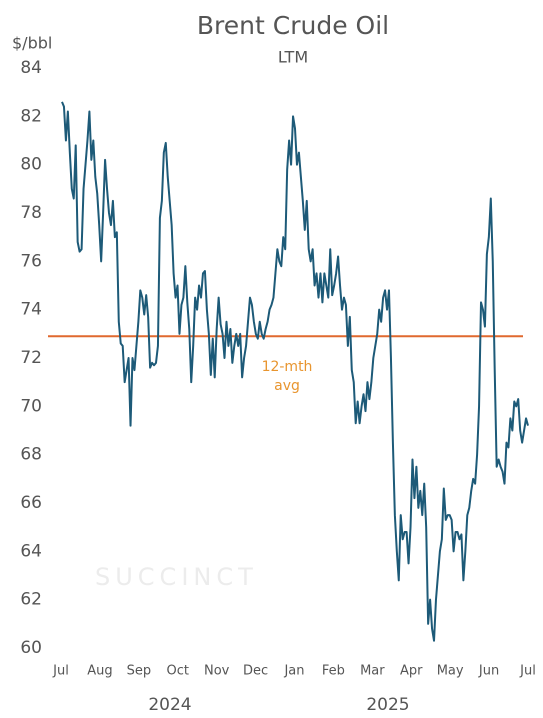  Describe the element at coordinates (333, 671) in the screenshot. I see `x-tick-label: Feb` at that location.